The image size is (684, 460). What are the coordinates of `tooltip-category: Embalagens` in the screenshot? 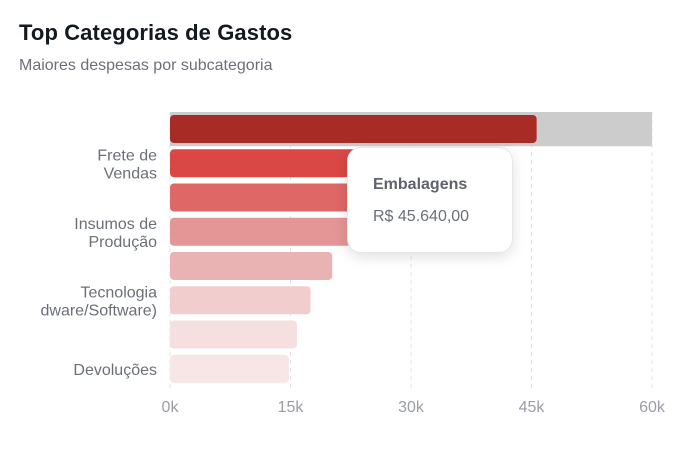 It's located at (420, 184).